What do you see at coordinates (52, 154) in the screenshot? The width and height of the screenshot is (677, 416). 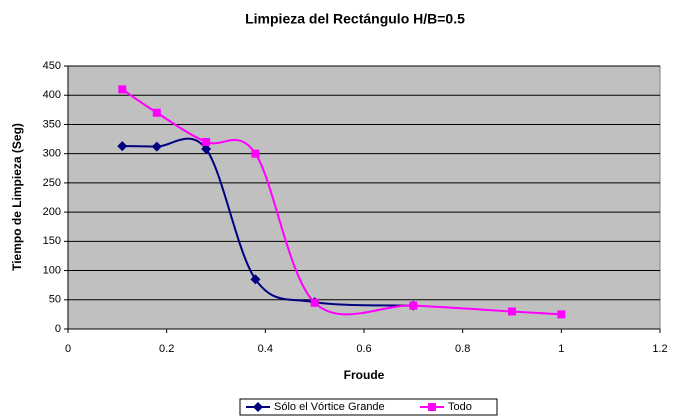 I see `y-tick-label: 300` at bounding box center [52, 154].